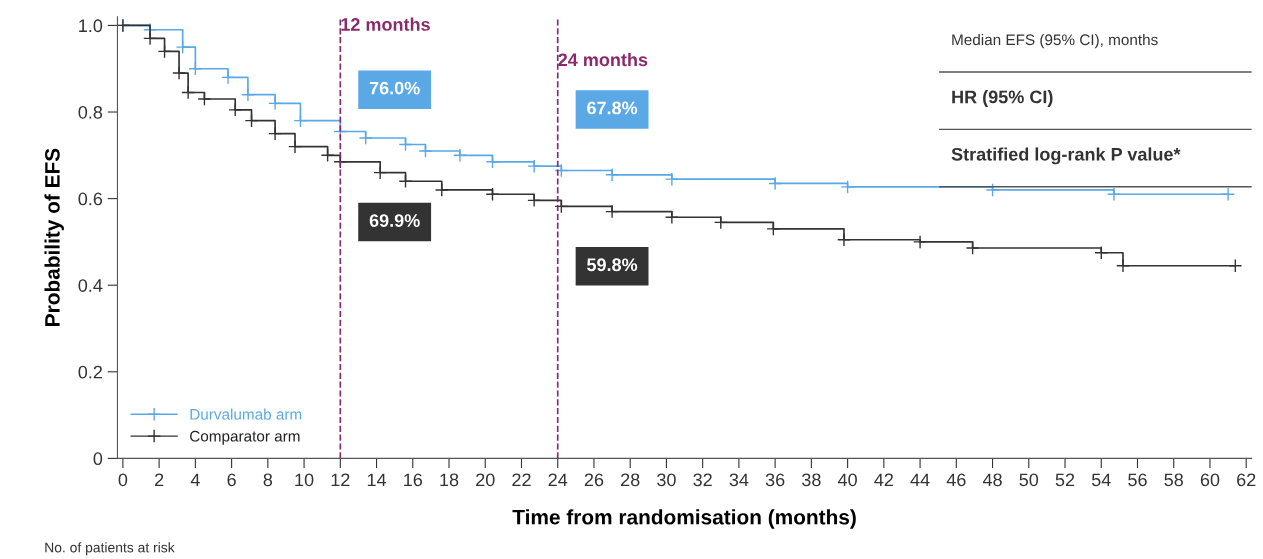 This screenshot has width=1263, height=559. What do you see at coordinates (1173, 480) in the screenshot?
I see `x-tick-label: 58` at bounding box center [1173, 480].